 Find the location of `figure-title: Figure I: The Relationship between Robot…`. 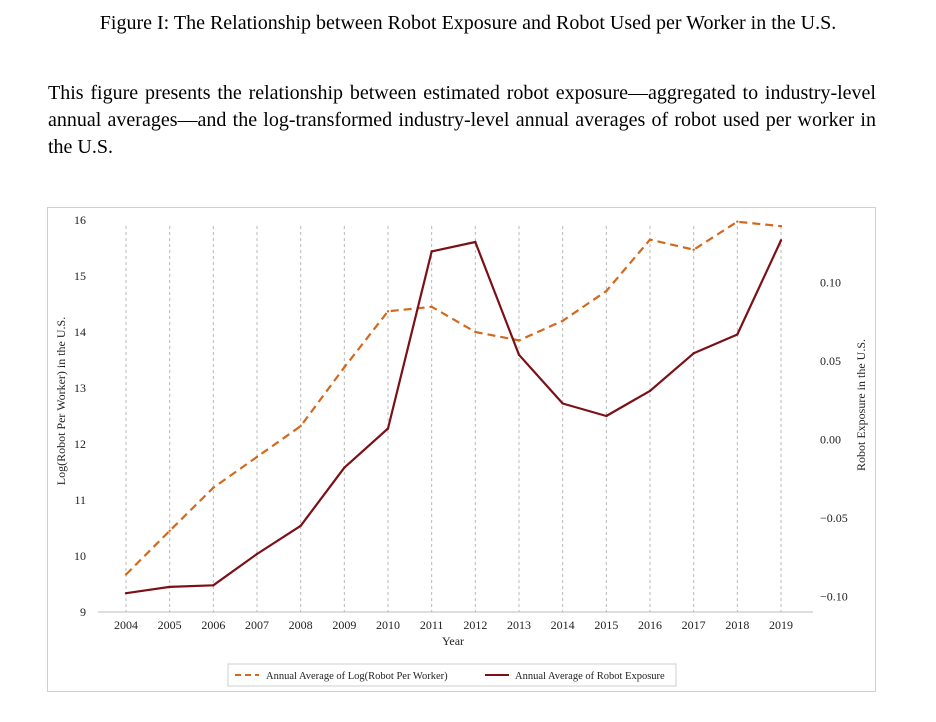

figure-title: Figure I: The Relationship between Robot… is located at coordinates (468, 23).